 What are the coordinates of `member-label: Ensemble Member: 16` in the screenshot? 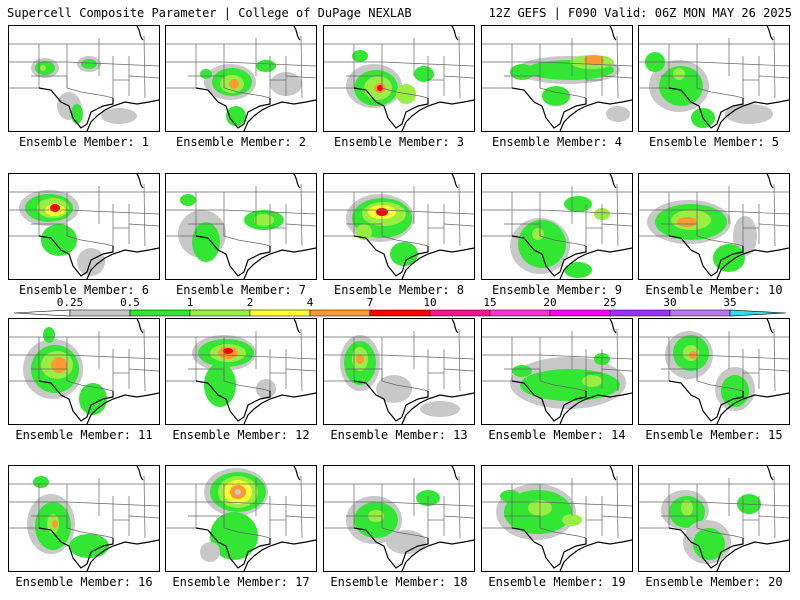 It's located at (84, 582).